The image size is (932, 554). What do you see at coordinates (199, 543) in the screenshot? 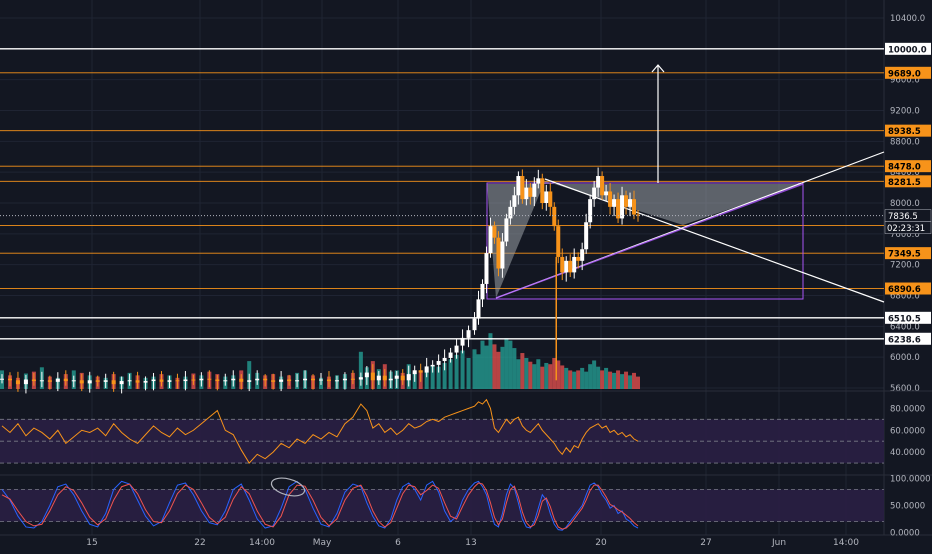
I see `x-tick-label: 22` at bounding box center [199, 543].